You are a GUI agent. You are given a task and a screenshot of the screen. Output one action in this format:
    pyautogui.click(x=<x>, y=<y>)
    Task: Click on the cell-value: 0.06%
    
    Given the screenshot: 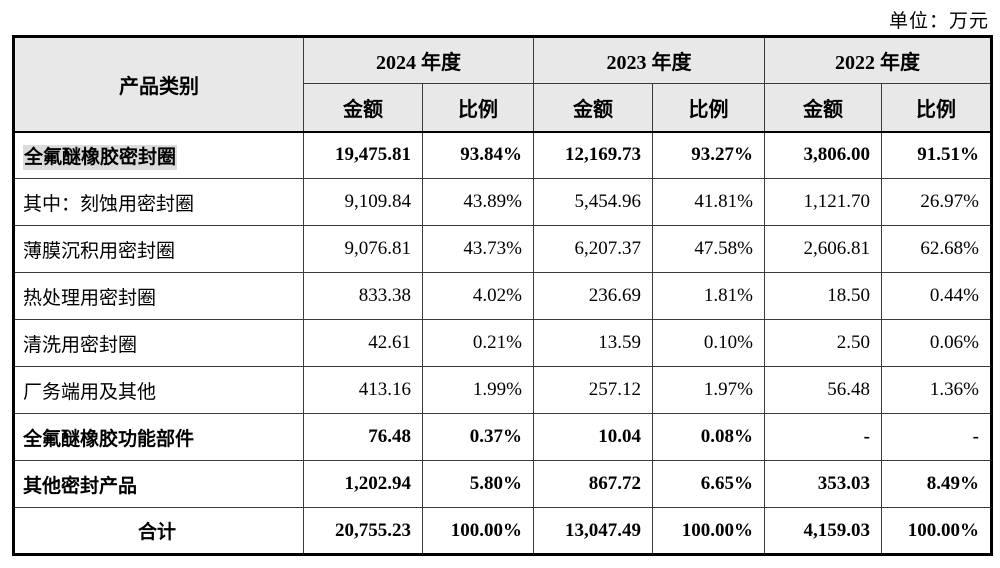 What is the action you would take?
    pyautogui.click(x=936, y=343)
    